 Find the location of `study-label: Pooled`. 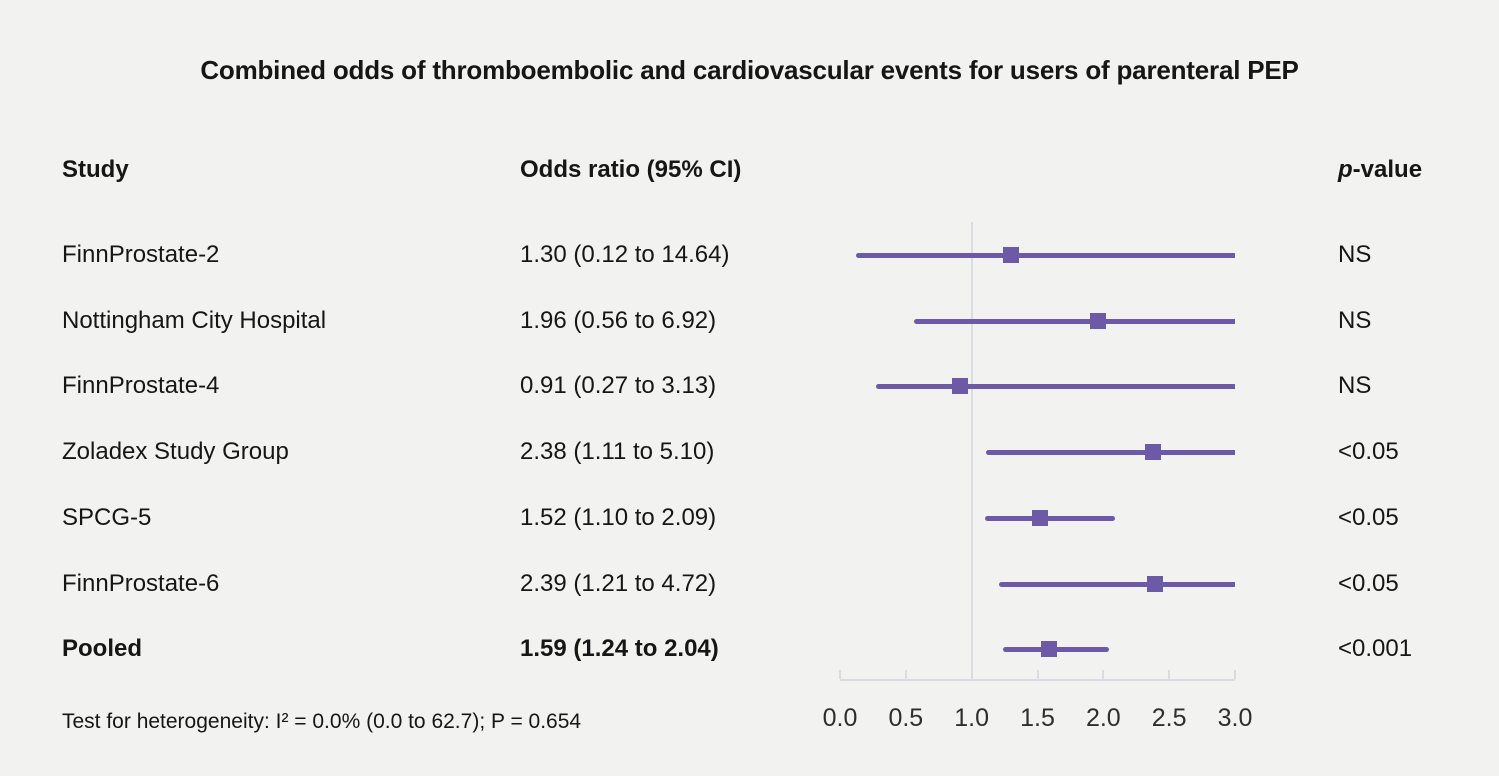

study-label: Pooled is located at coordinates (102, 648).